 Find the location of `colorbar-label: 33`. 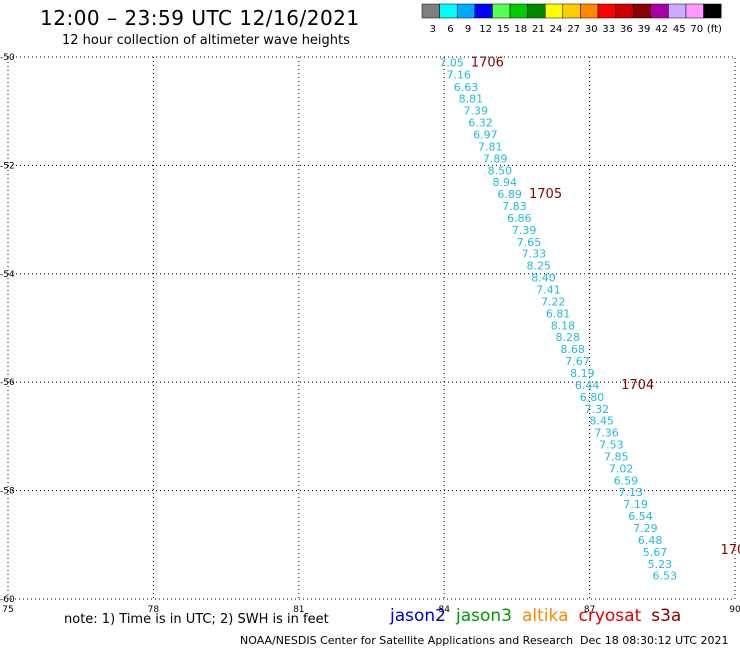

colorbar-label: 33 is located at coordinates (608, 29).